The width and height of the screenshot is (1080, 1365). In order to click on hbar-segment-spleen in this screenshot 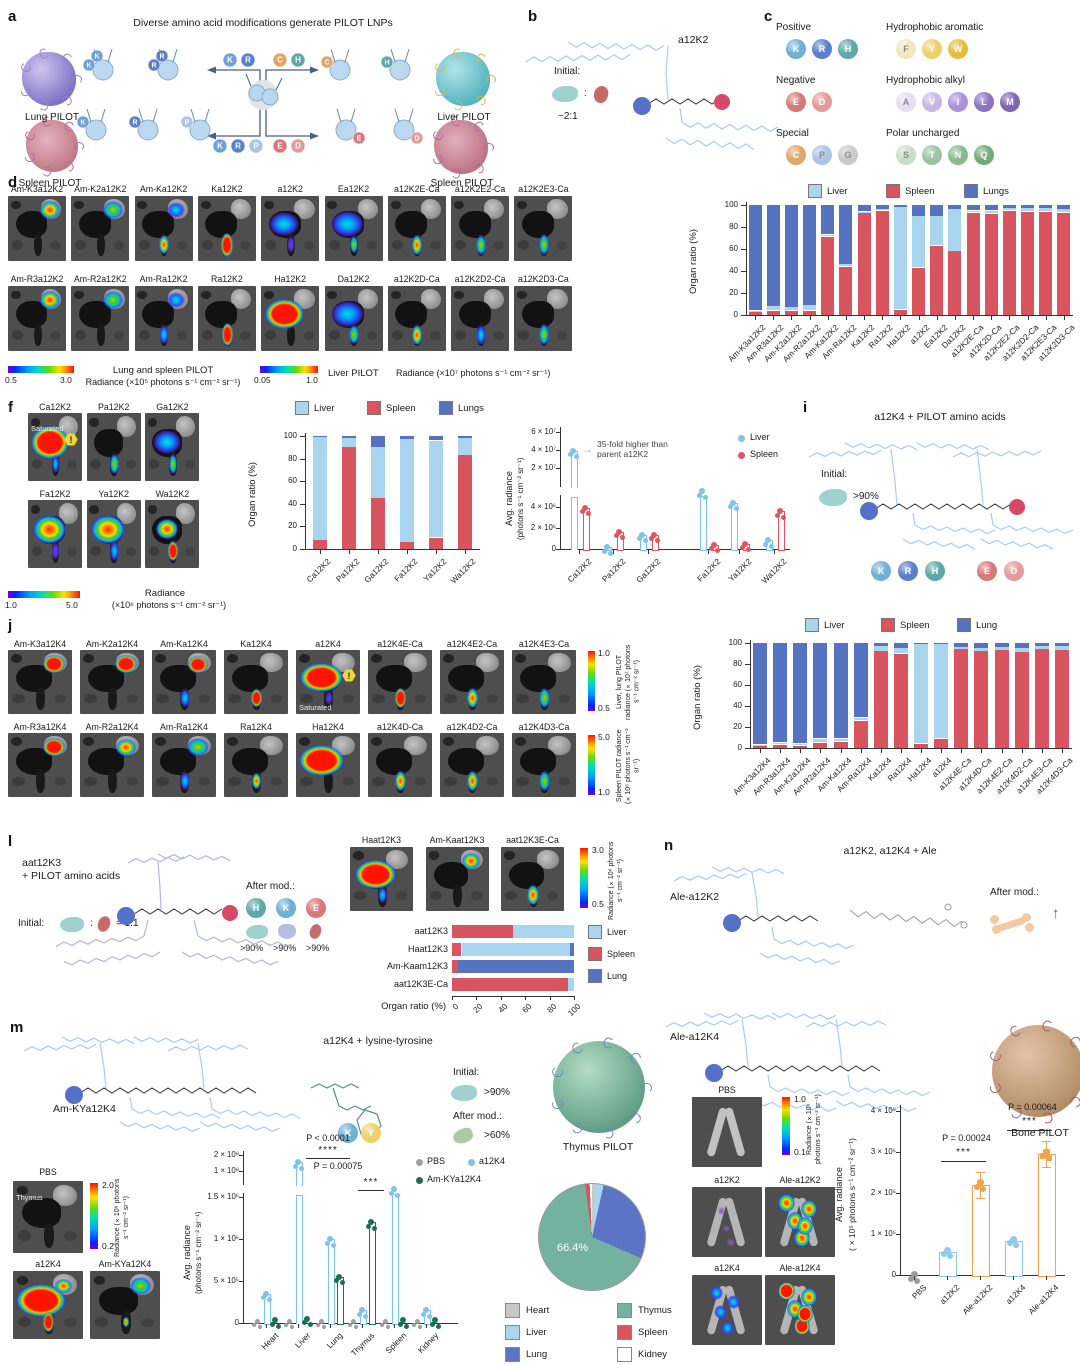, I will do `click(482, 931)`.